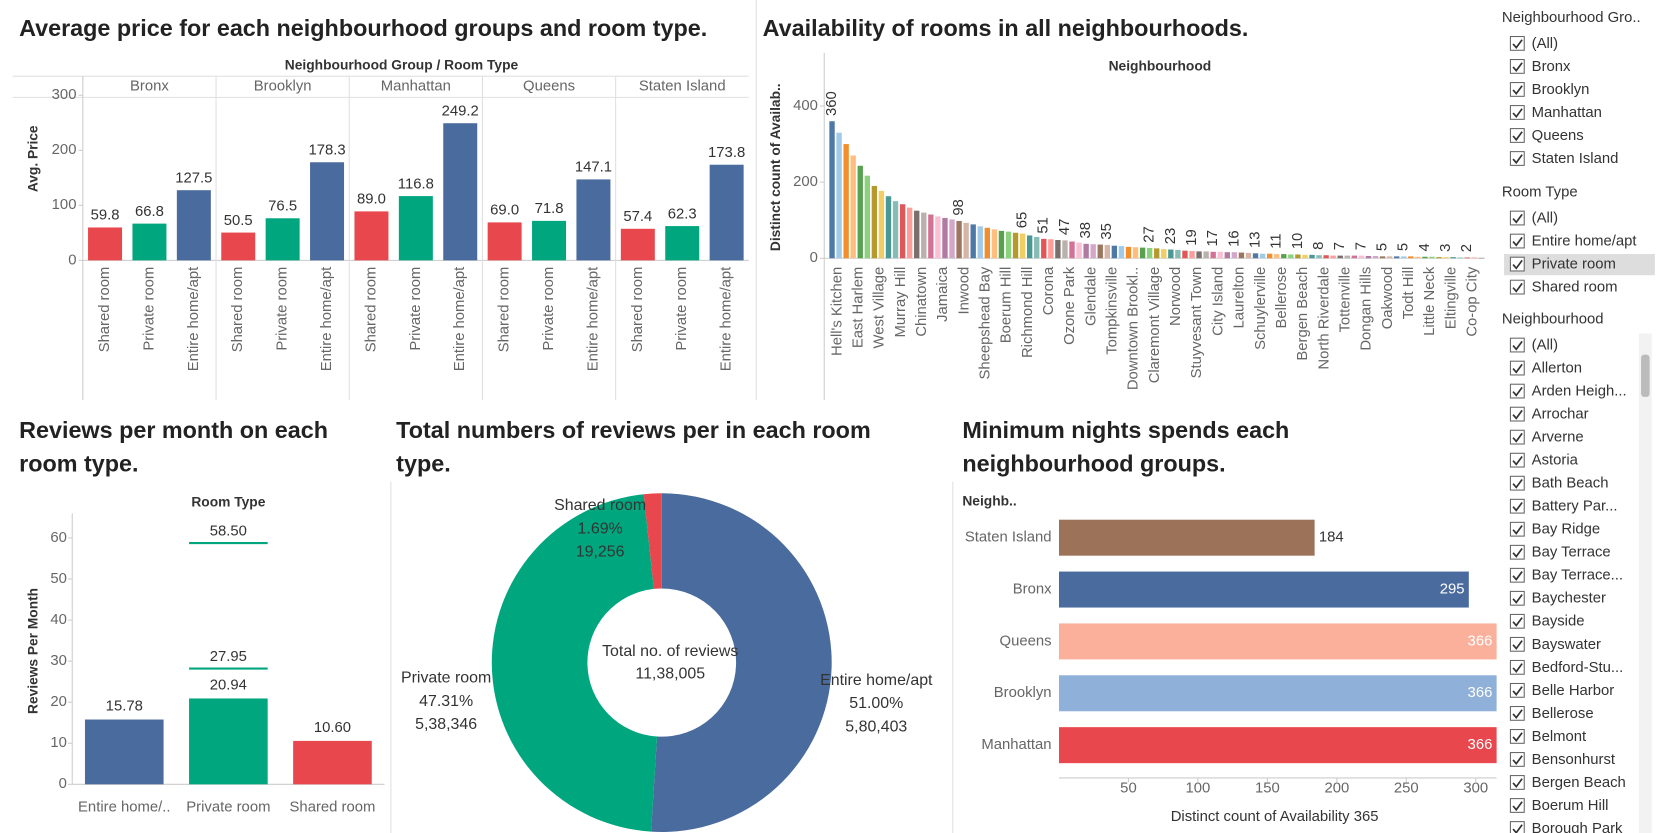  I want to click on x-tick-label: 200, so click(1336, 788).